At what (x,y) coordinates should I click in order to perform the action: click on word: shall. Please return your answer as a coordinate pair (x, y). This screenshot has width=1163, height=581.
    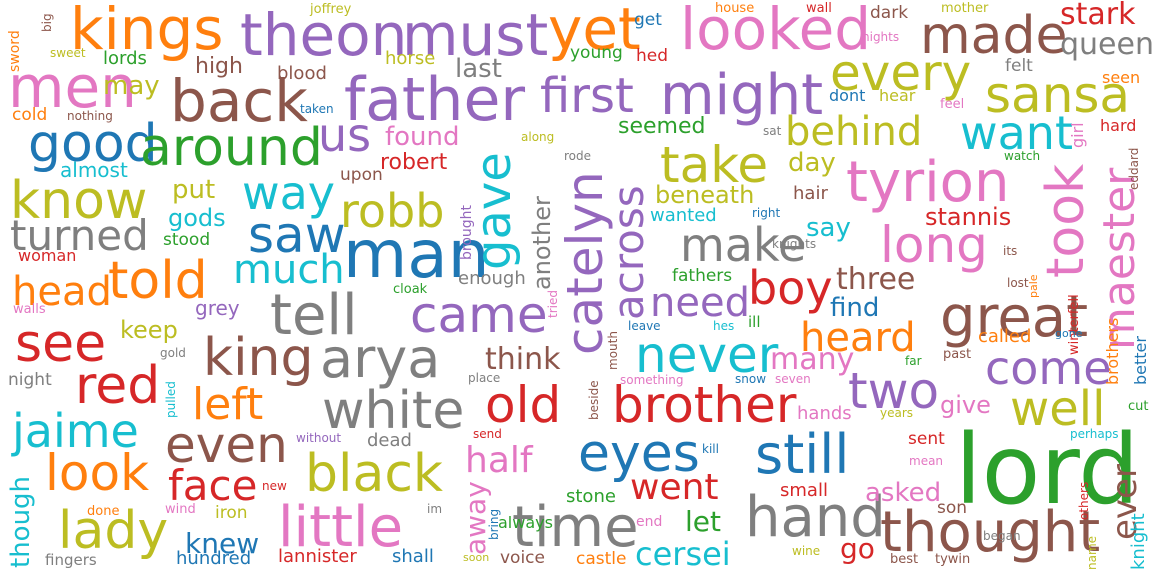
    Looking at the image, I should click on (413, 556).